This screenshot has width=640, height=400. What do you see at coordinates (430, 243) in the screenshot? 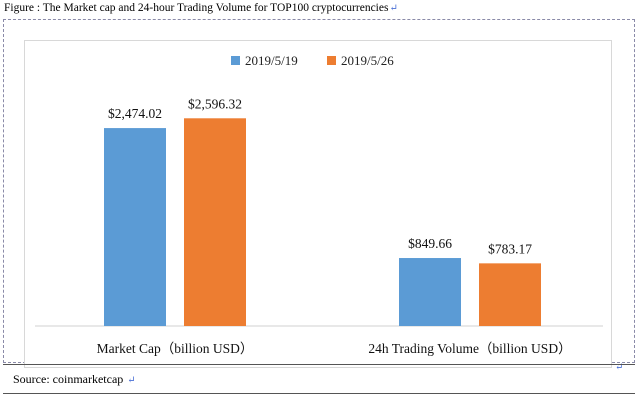
I see `data-label-1-2: $849.66` at bounding box center [430, 243].